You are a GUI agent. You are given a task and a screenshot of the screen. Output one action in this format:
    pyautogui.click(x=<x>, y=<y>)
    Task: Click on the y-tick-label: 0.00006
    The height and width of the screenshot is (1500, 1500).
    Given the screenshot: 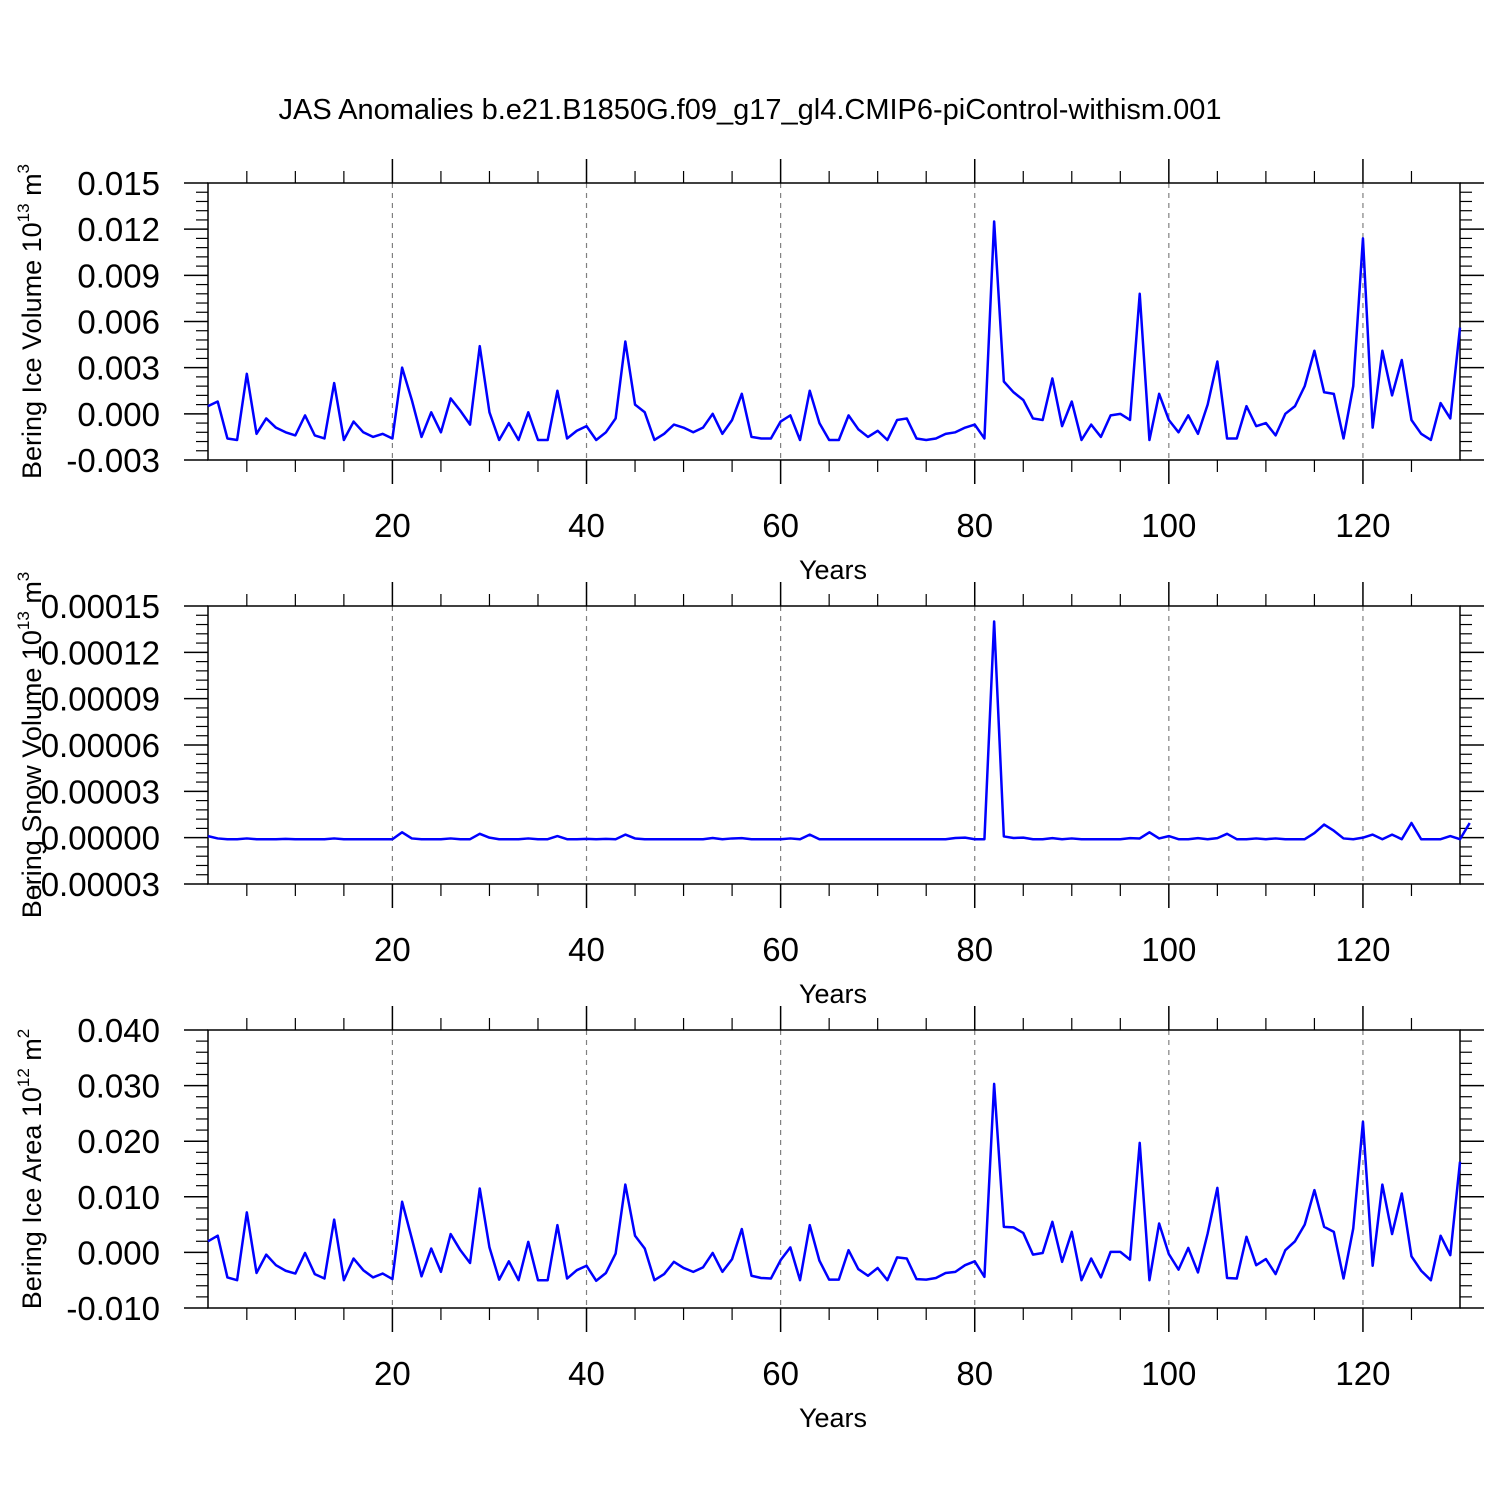 What is the action you would take?
    pyautogui.click(x=100, y=745)
    